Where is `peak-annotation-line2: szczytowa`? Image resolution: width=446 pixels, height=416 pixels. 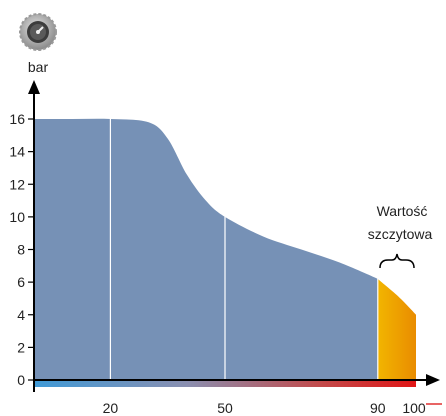
peak-annotation-line2: szczytowa is located at coordinates (400, 234).